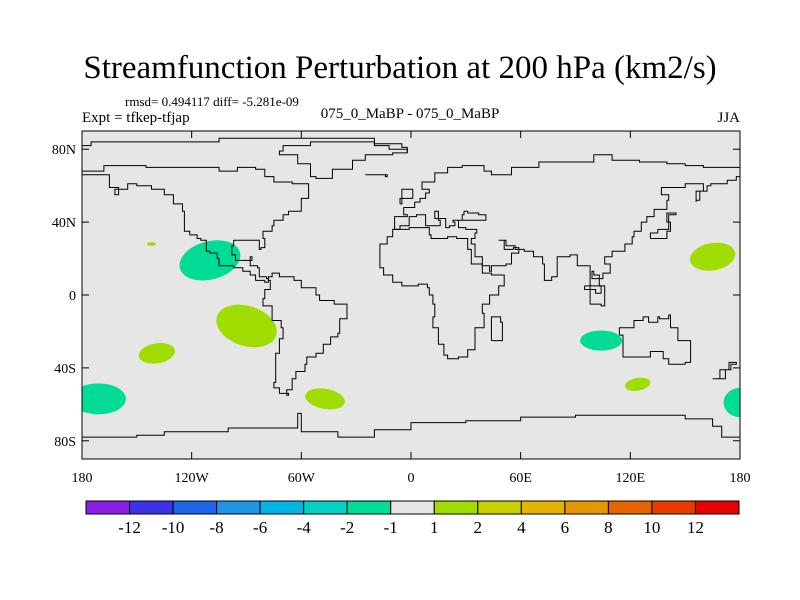  What do you see at coordinates (565, 527) in the screenshot?
I see `colorbar-label: 6` at bounding box center [565, 527].